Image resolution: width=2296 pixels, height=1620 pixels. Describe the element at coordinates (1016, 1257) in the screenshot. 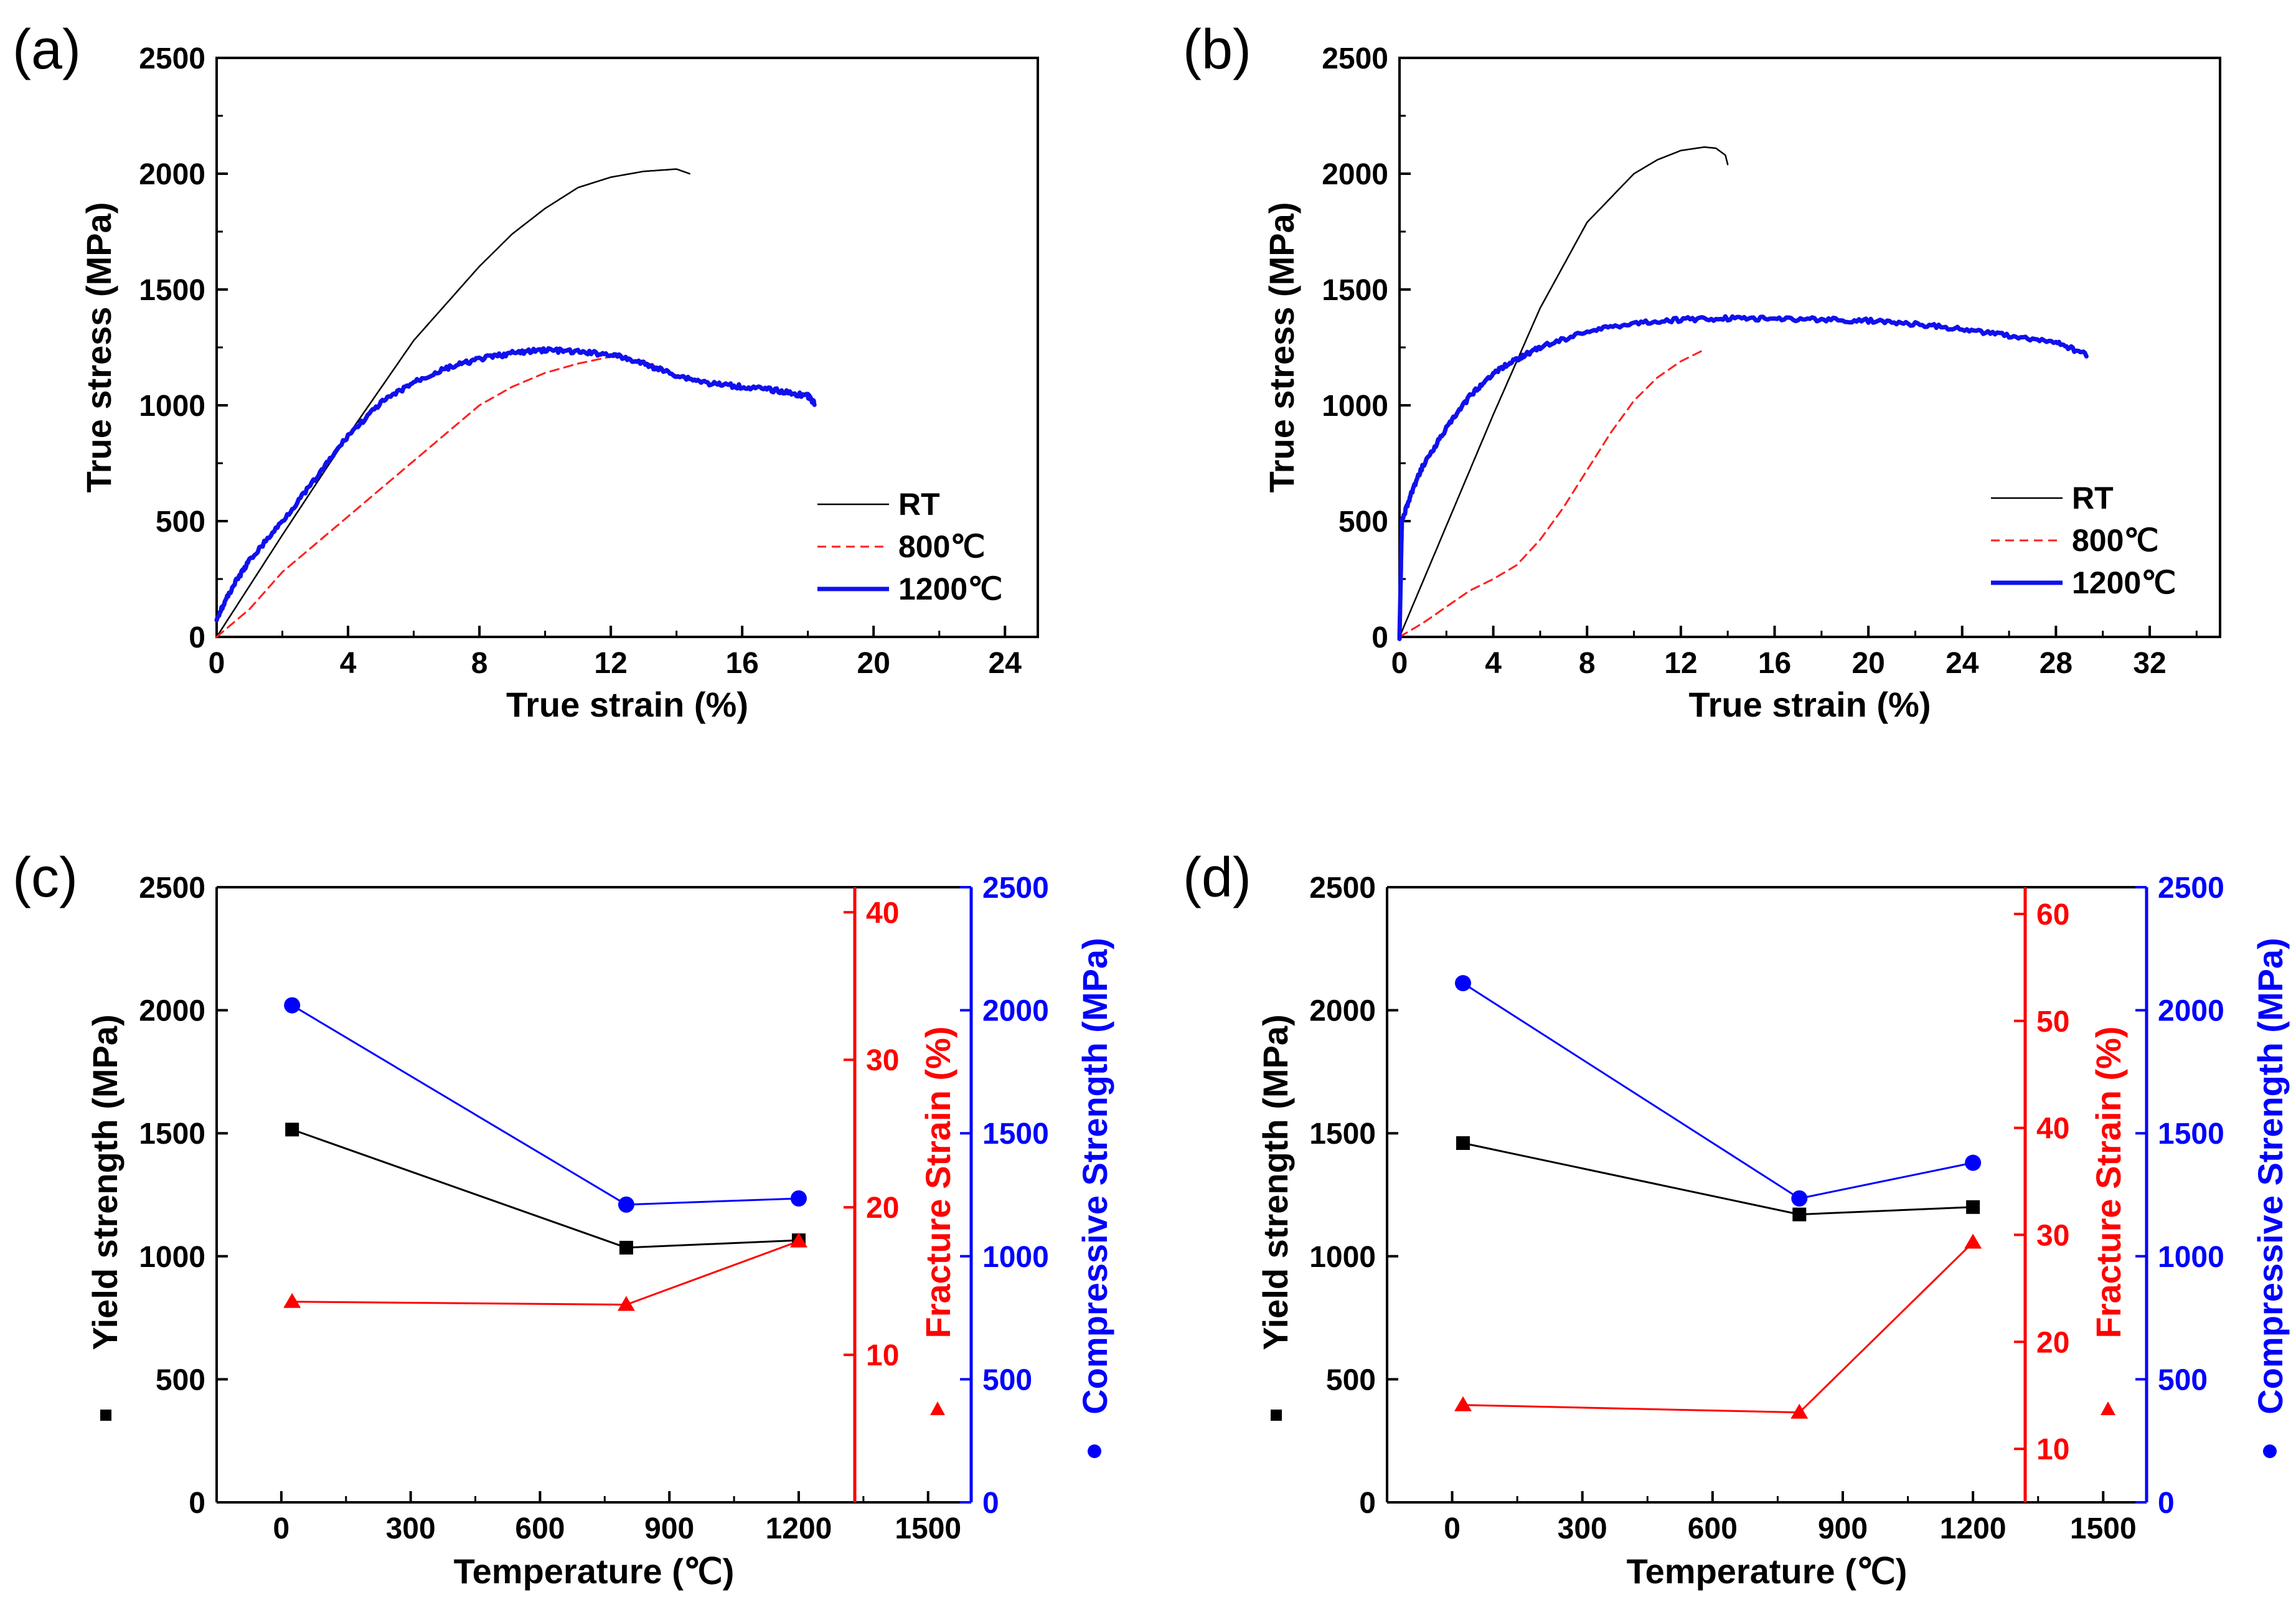

I see `compressive-tick-label: 1000` at that location.